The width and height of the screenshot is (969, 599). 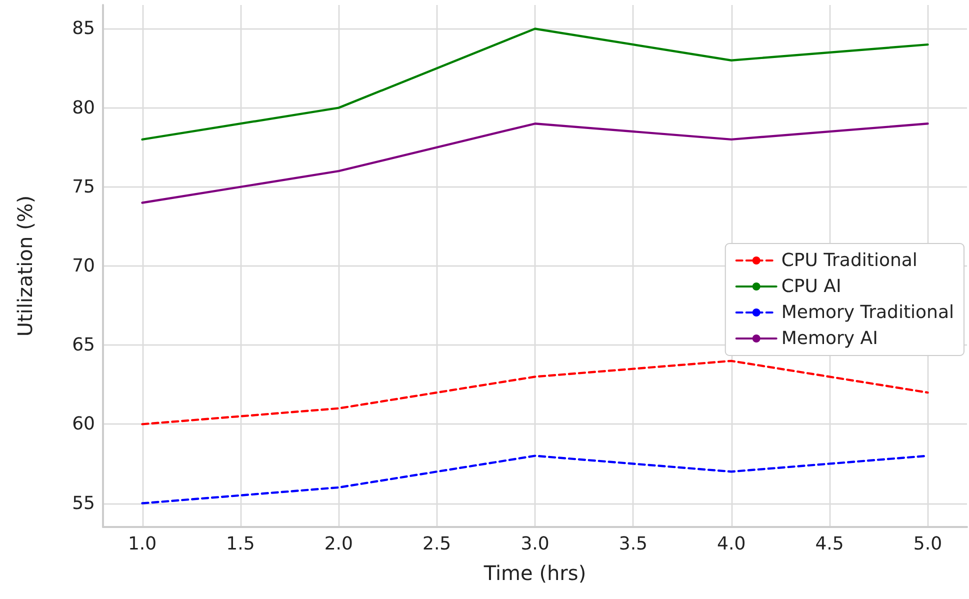 What do you see at coordinates (83, 29) in the screenshot?
I see `y-tick-label: 85` at bounding box center [83, 29].